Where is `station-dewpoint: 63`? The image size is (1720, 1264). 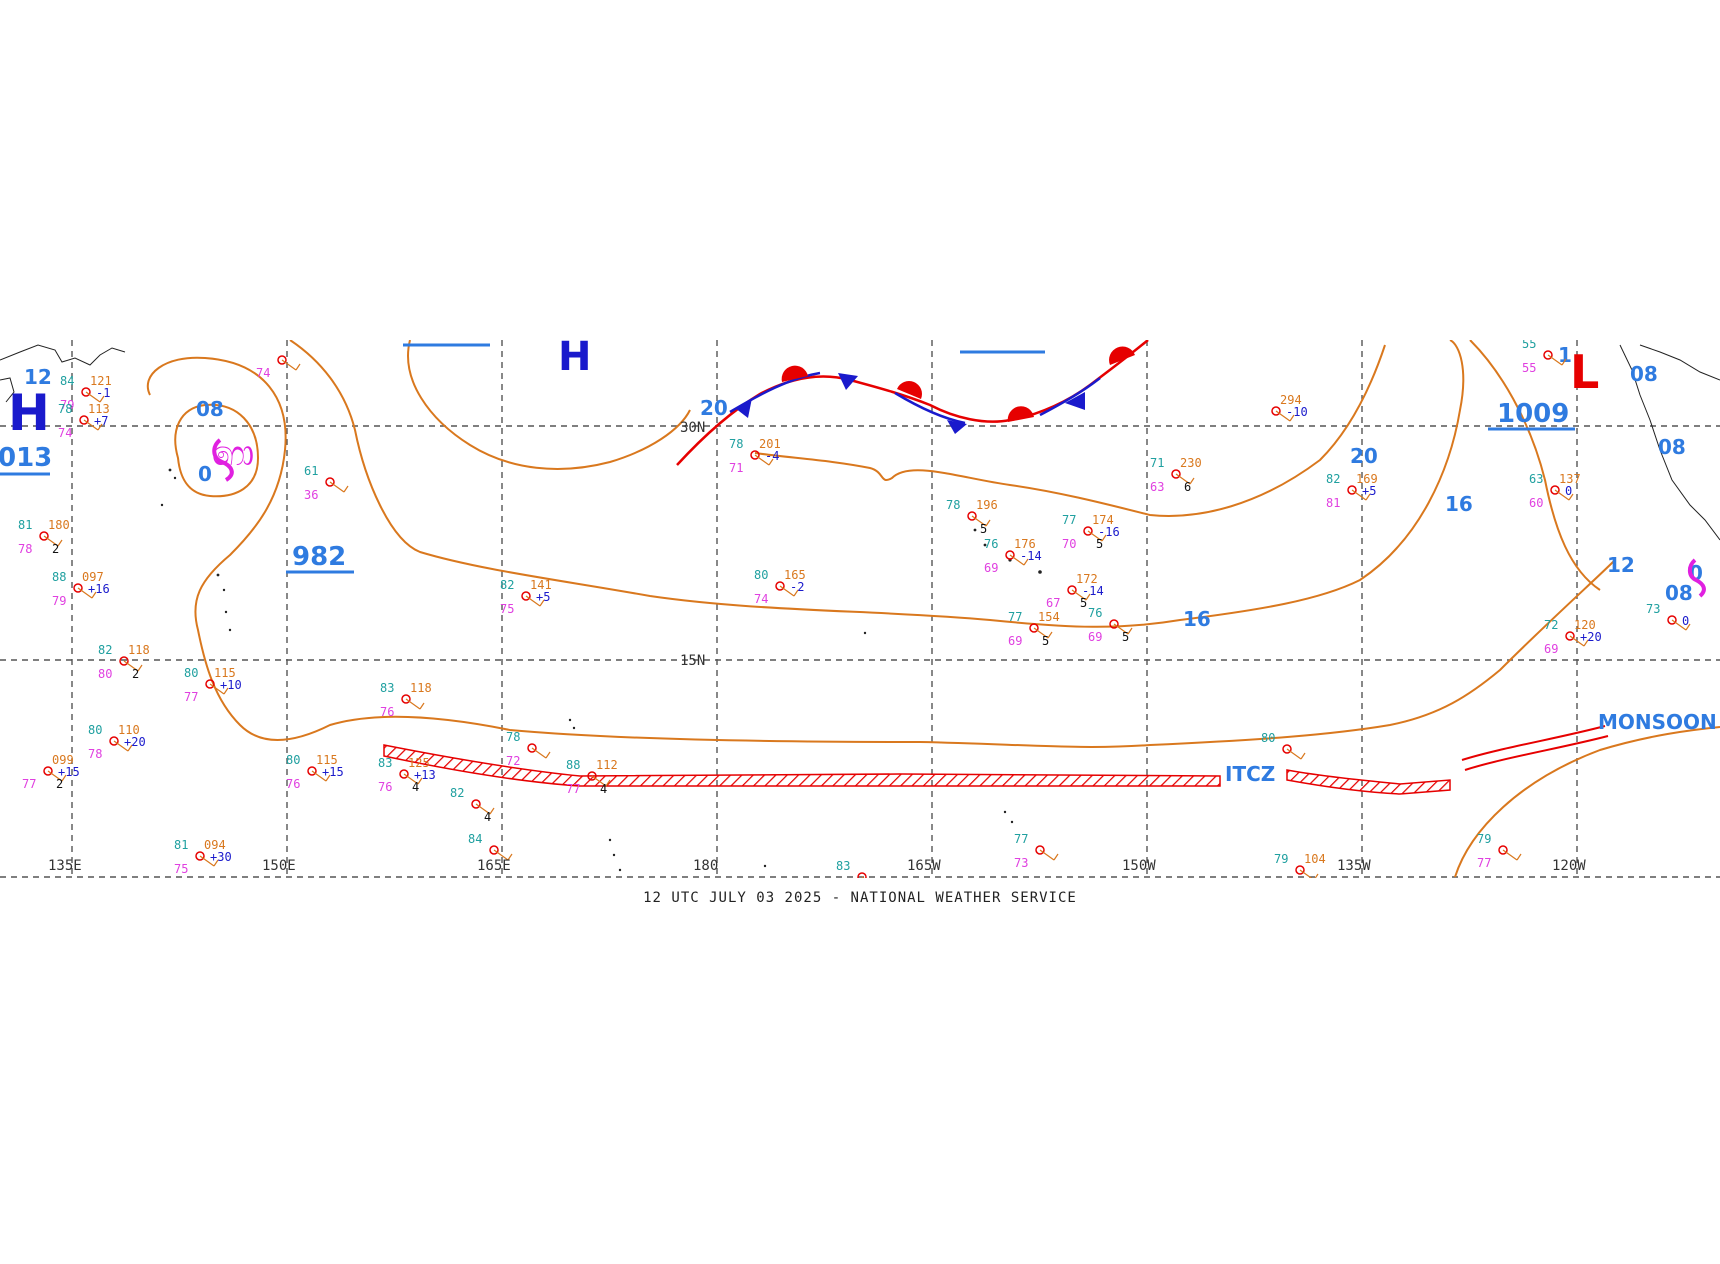
station-dewpoint: 63 is located at coordinates (1157, 487).